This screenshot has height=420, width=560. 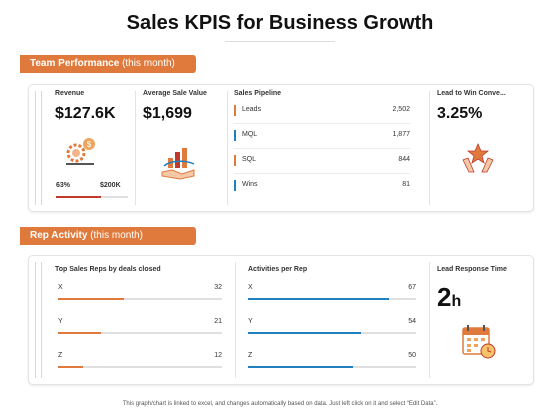 What do you see at coordinates (140, 364) in the screenshot?
I see `top-reps-row-z: Z 12` at bounding box center [140, 364].